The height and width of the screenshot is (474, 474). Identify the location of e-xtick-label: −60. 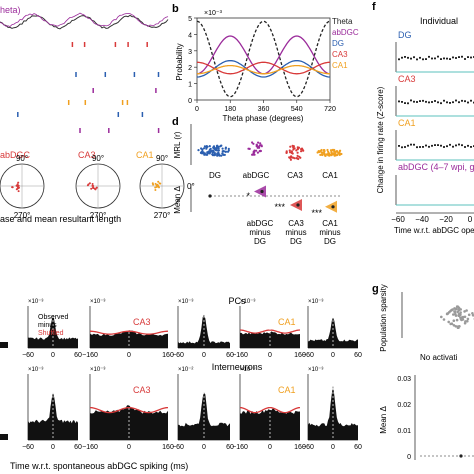
(178, 447).